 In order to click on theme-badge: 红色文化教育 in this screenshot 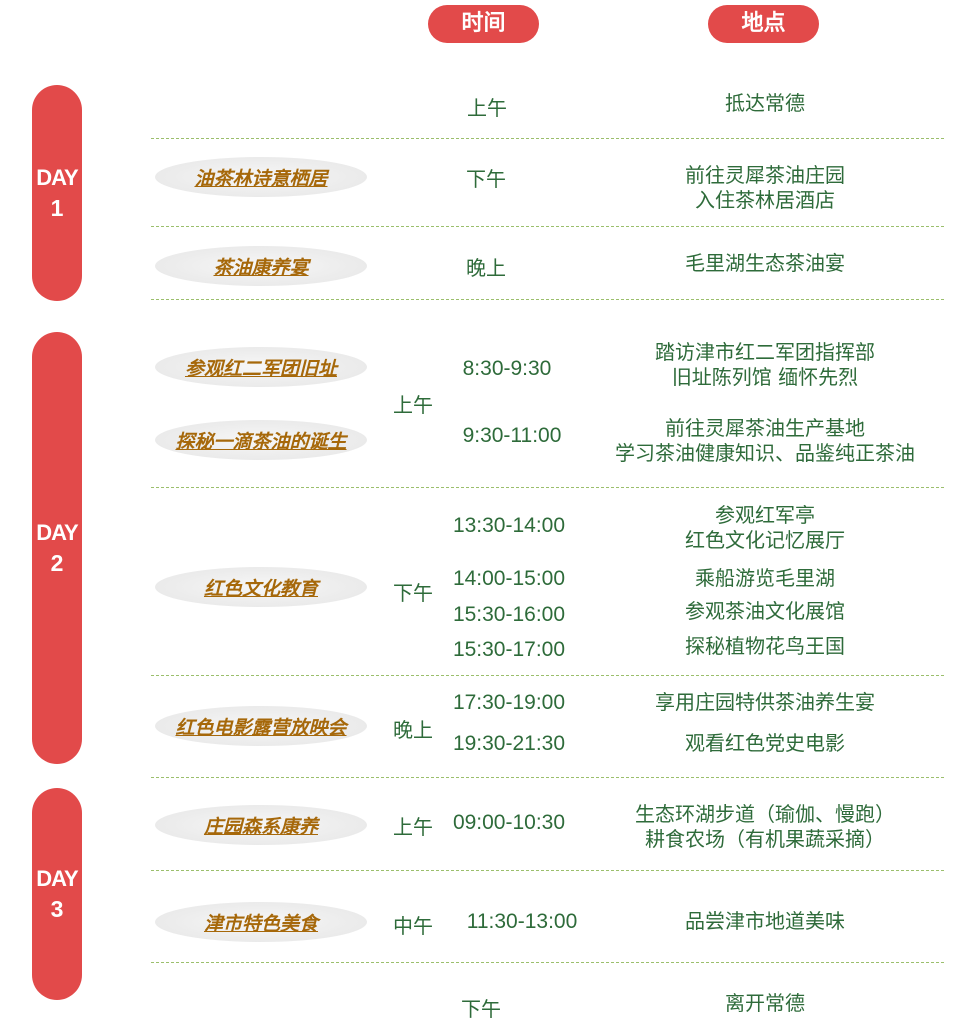, I will do `click(261, 587)`.